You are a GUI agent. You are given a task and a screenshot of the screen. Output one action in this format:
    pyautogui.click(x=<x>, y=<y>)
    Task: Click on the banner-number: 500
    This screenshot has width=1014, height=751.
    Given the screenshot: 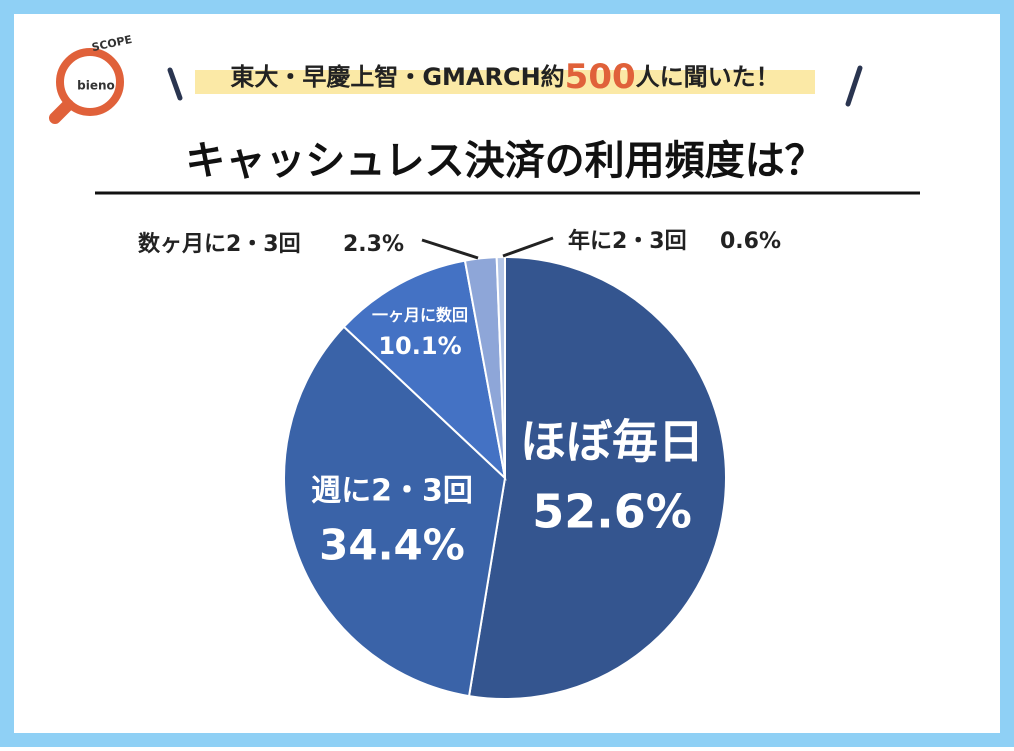 What is the action you would take?
    pyautogui.click(x=600, y=77)
    